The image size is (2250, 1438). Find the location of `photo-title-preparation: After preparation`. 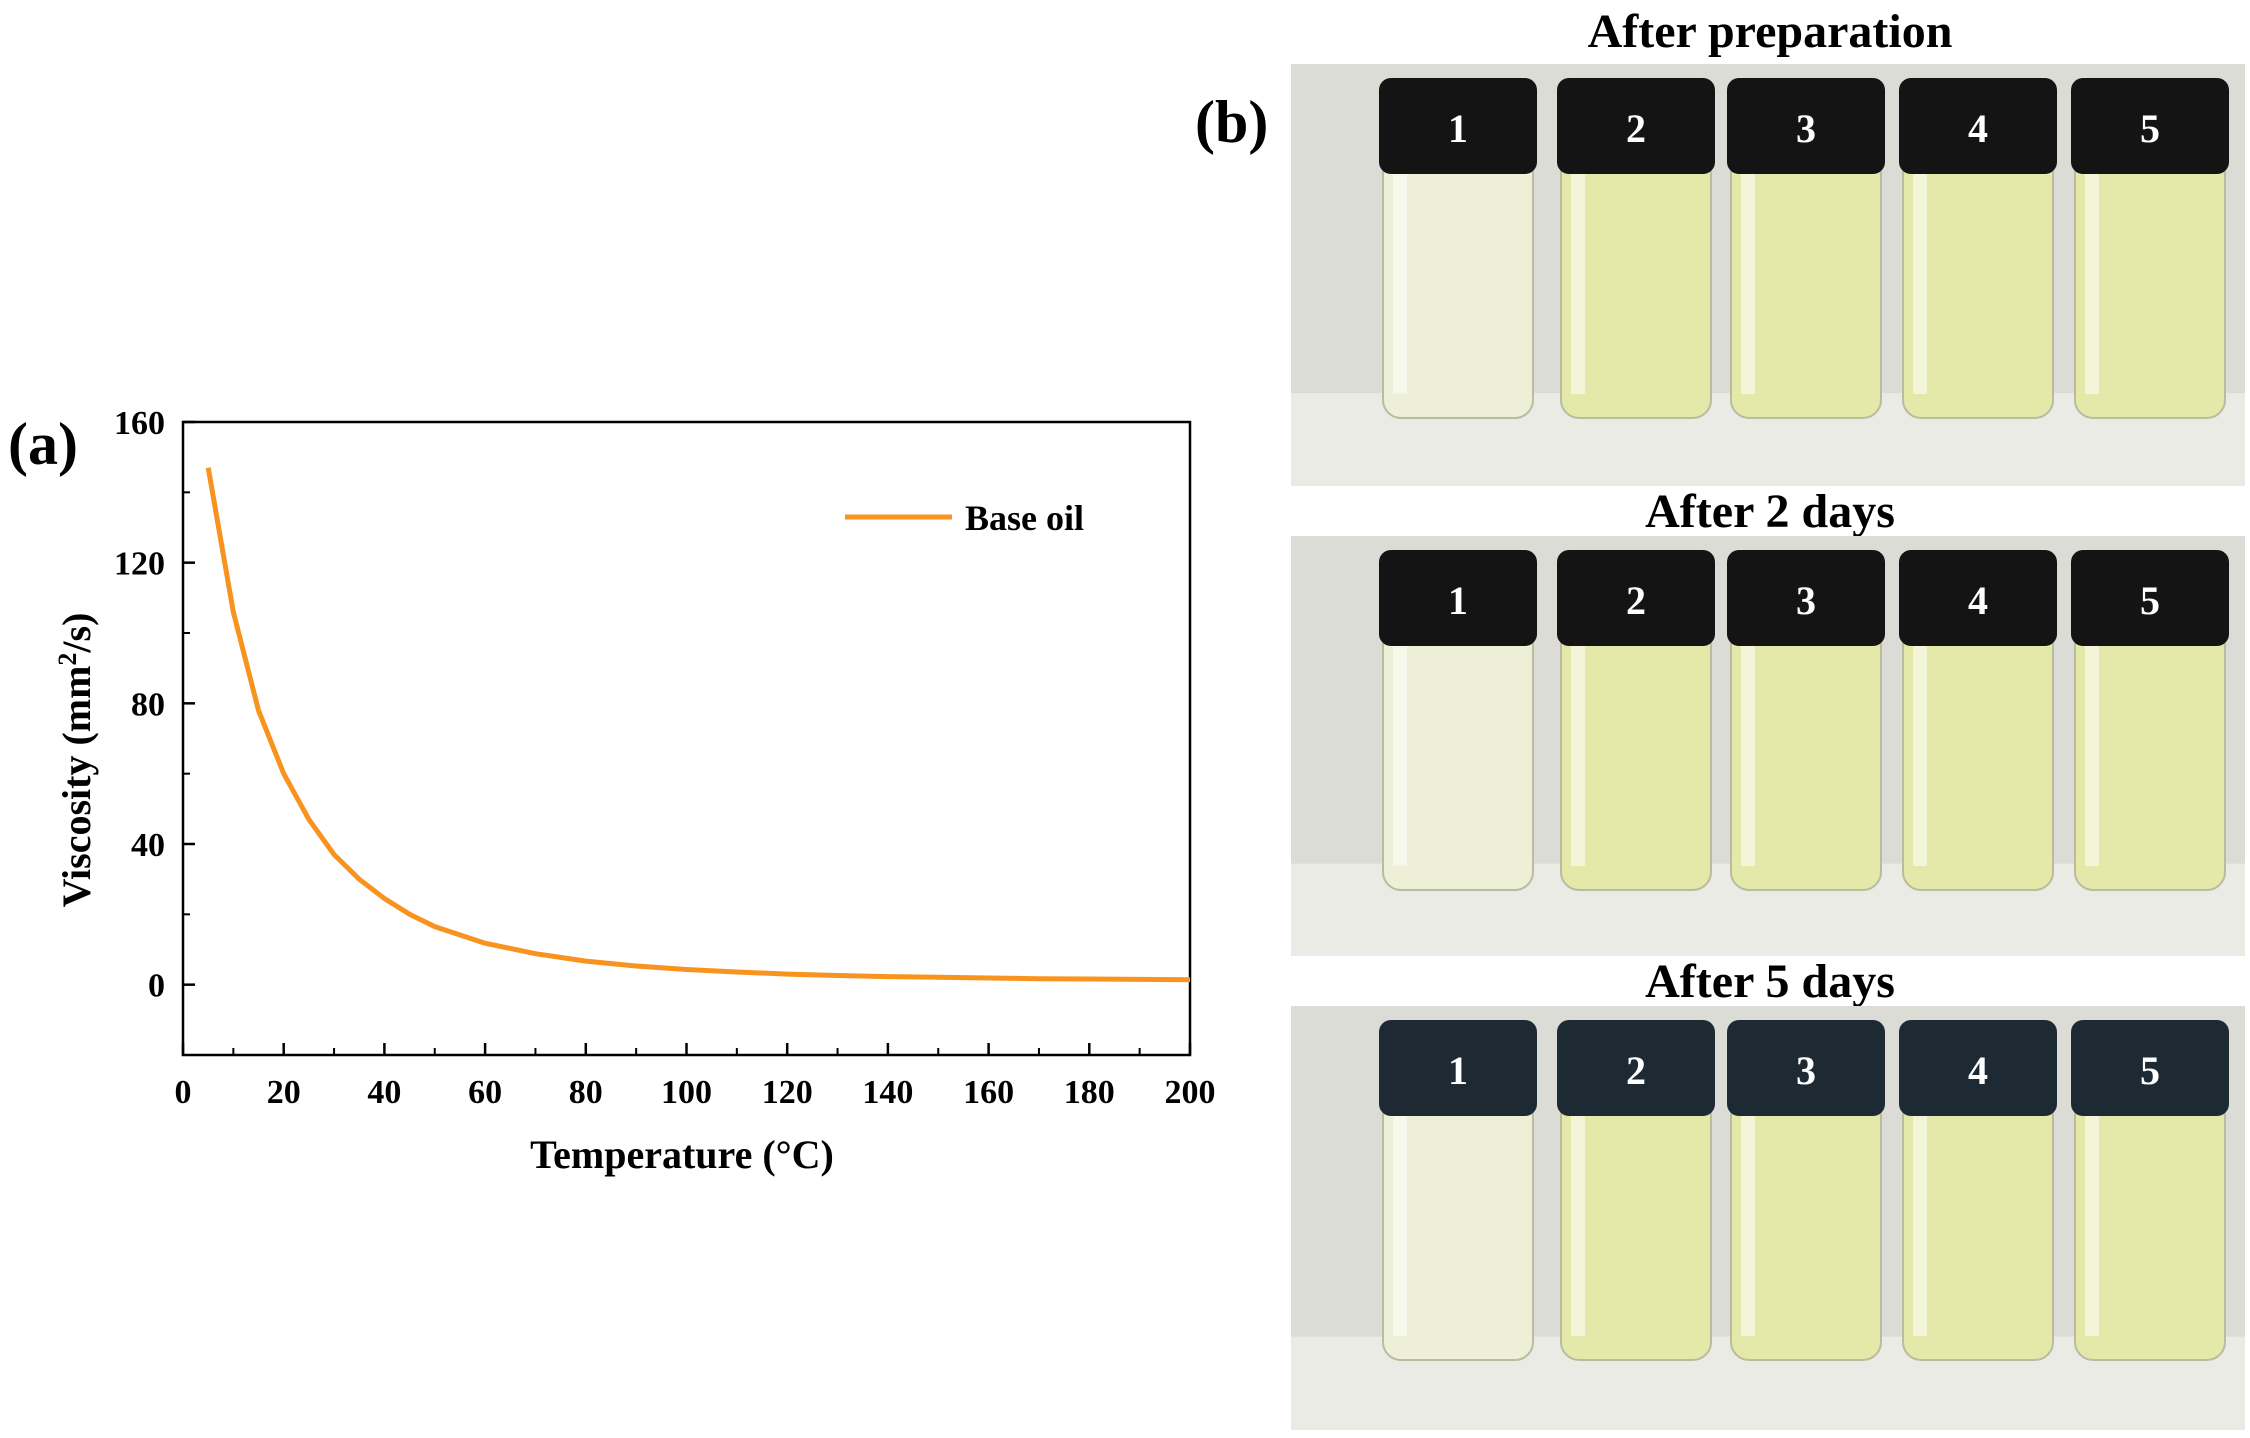

photo-title-preparation: After preparation is located at coordinates (1770, 31).